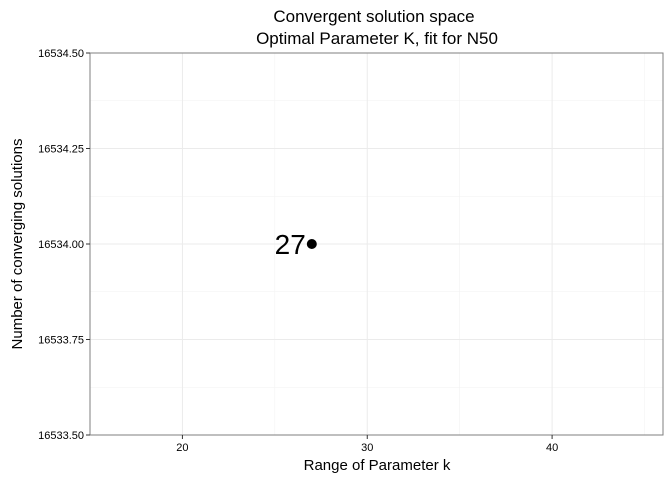 The width and height of the screenshot is (672, 480). I want to click on x-tick-labels: 20 30 40, so click(367, 448).